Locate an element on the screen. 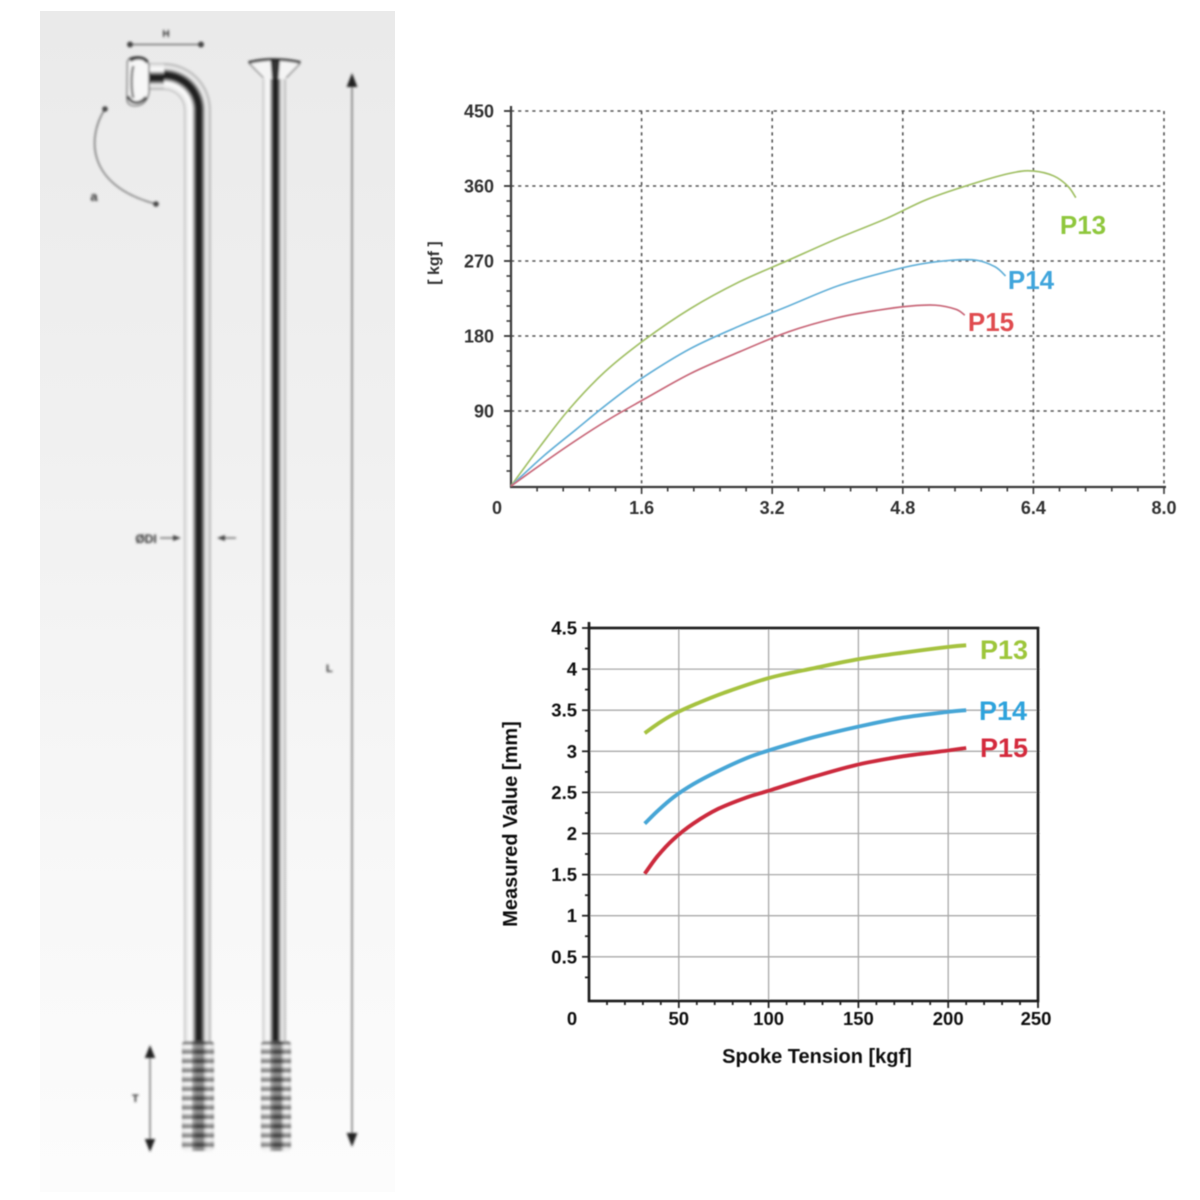 The height and width of the screenshot is (1200, 1200). svg-text: 180 is located at coordinates (479, 337).